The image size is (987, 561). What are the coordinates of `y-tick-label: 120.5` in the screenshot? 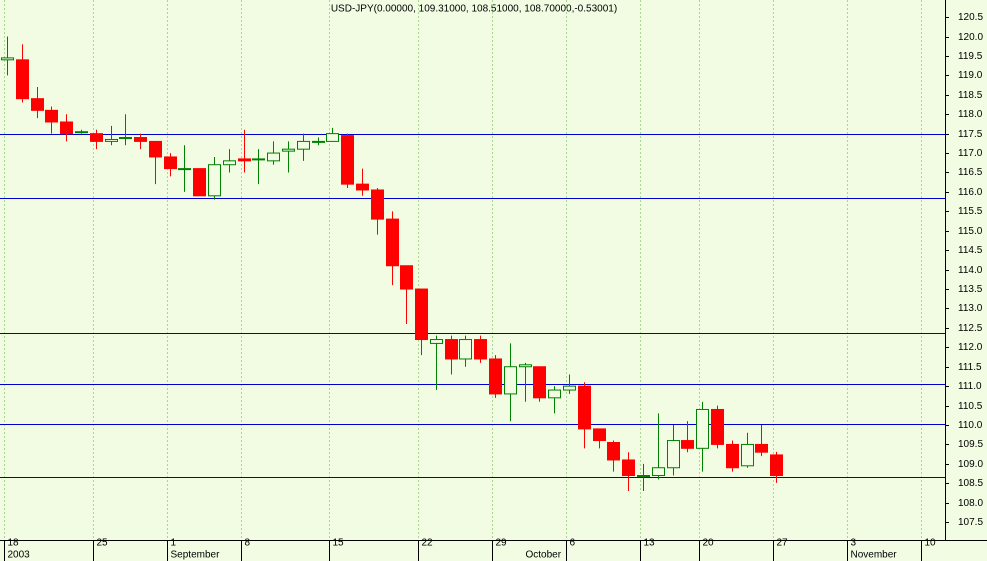 It's located at (970, 17).